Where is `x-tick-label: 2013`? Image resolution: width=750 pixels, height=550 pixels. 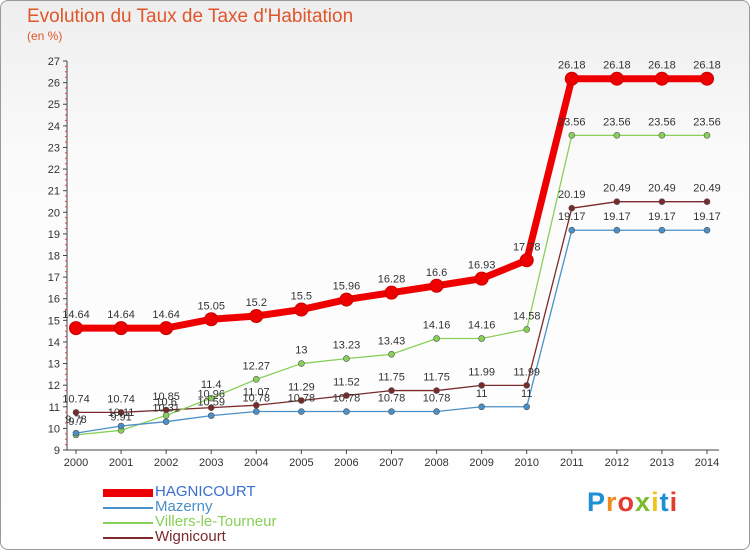
x-tick-label: 2013 is located at coordinates (662, 463).